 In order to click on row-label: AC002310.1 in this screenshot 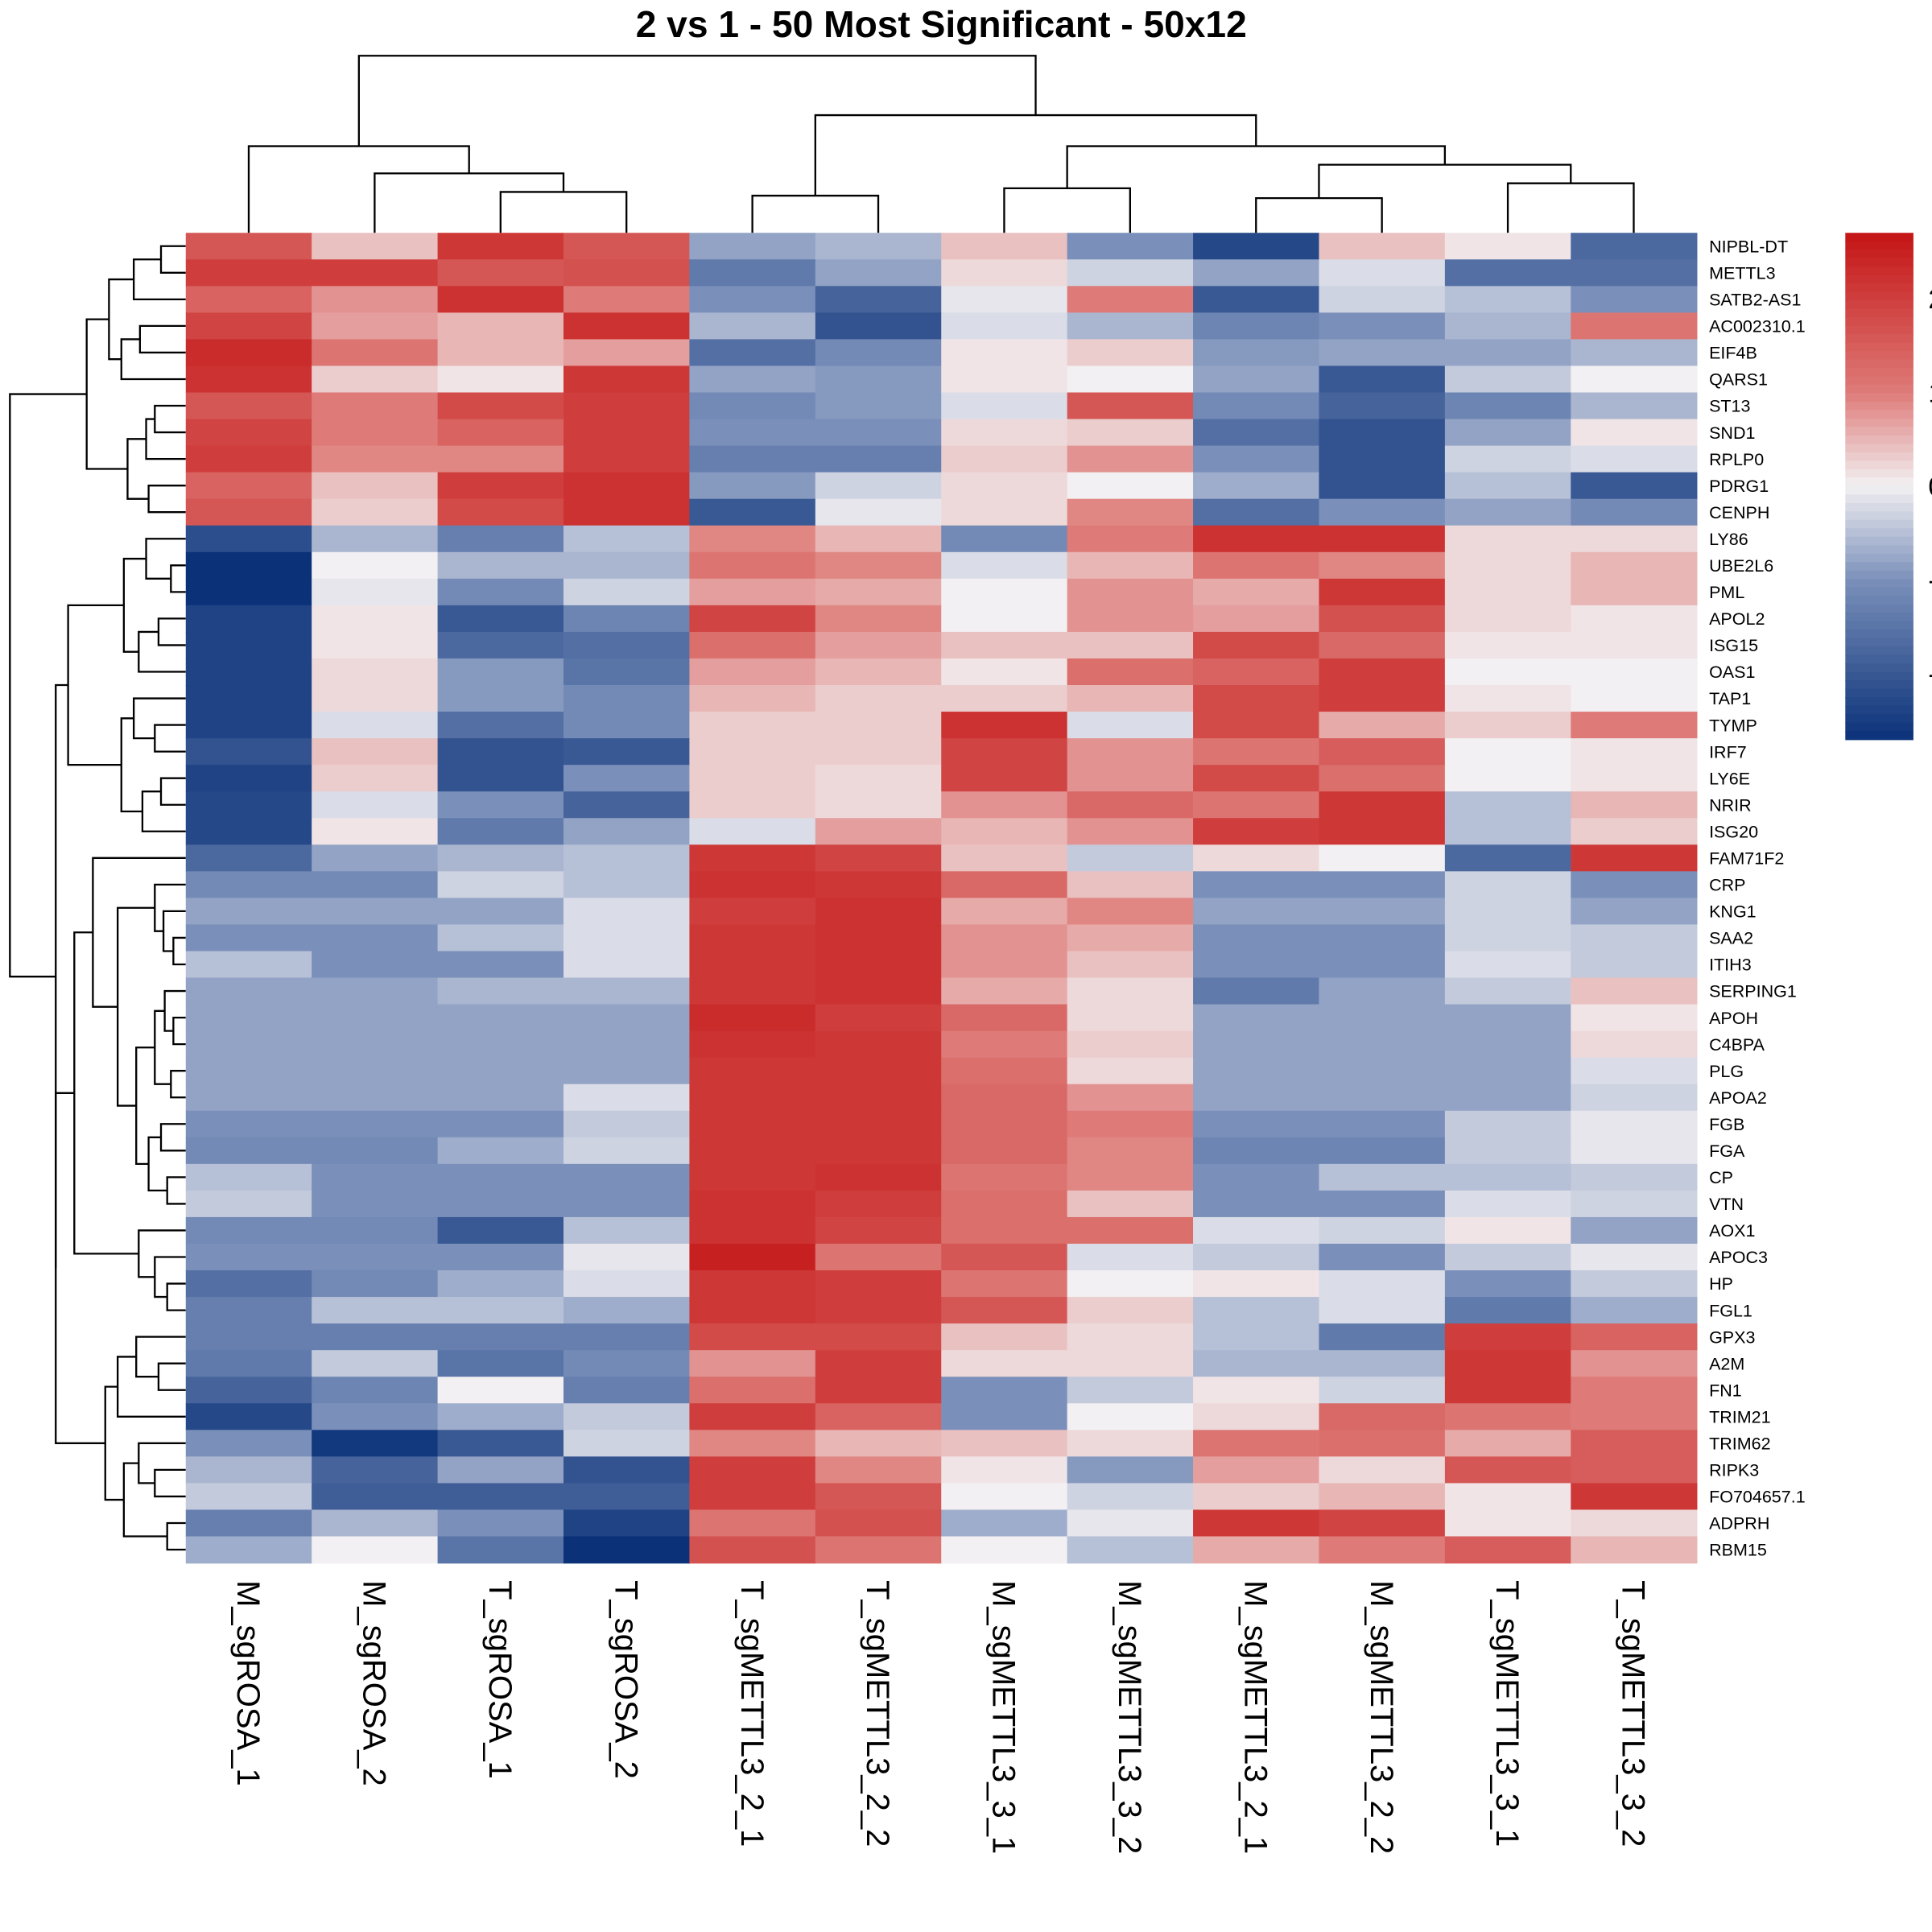, I will do `click(1757, 326)`.